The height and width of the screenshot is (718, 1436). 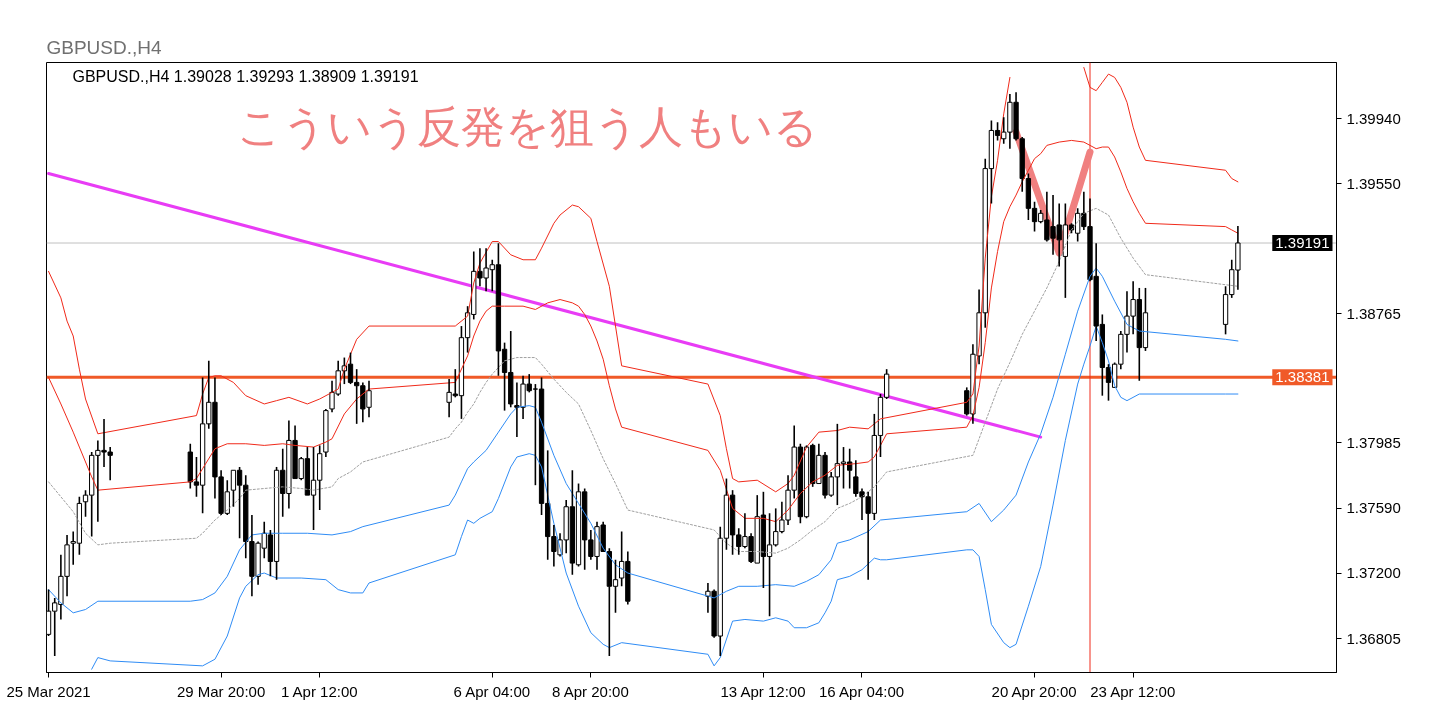 What do you see at coordinates (1373, 508) in the screenshot?
I see `y-tick-label: 1.37590` at bounding box center [1373, 508].